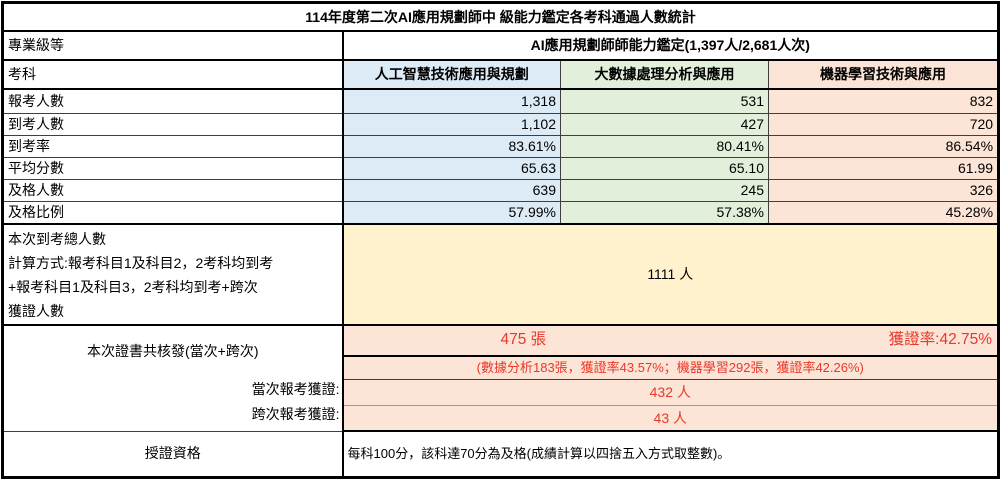  Describe the element at coordinates (664, 101) in the screenshot. I see `stat-value: 531` at that location.